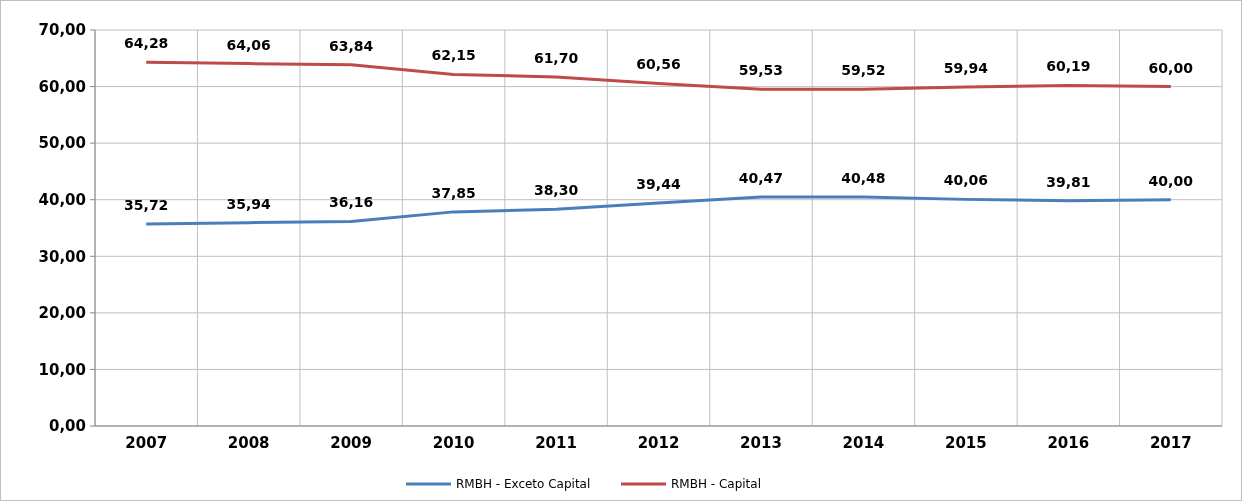 The image size is (1242, 501). What do you see at coordinates (62, 30) in the screenshot?
I see `y-tick-label: 70,00` at bounding box center [62, 30].